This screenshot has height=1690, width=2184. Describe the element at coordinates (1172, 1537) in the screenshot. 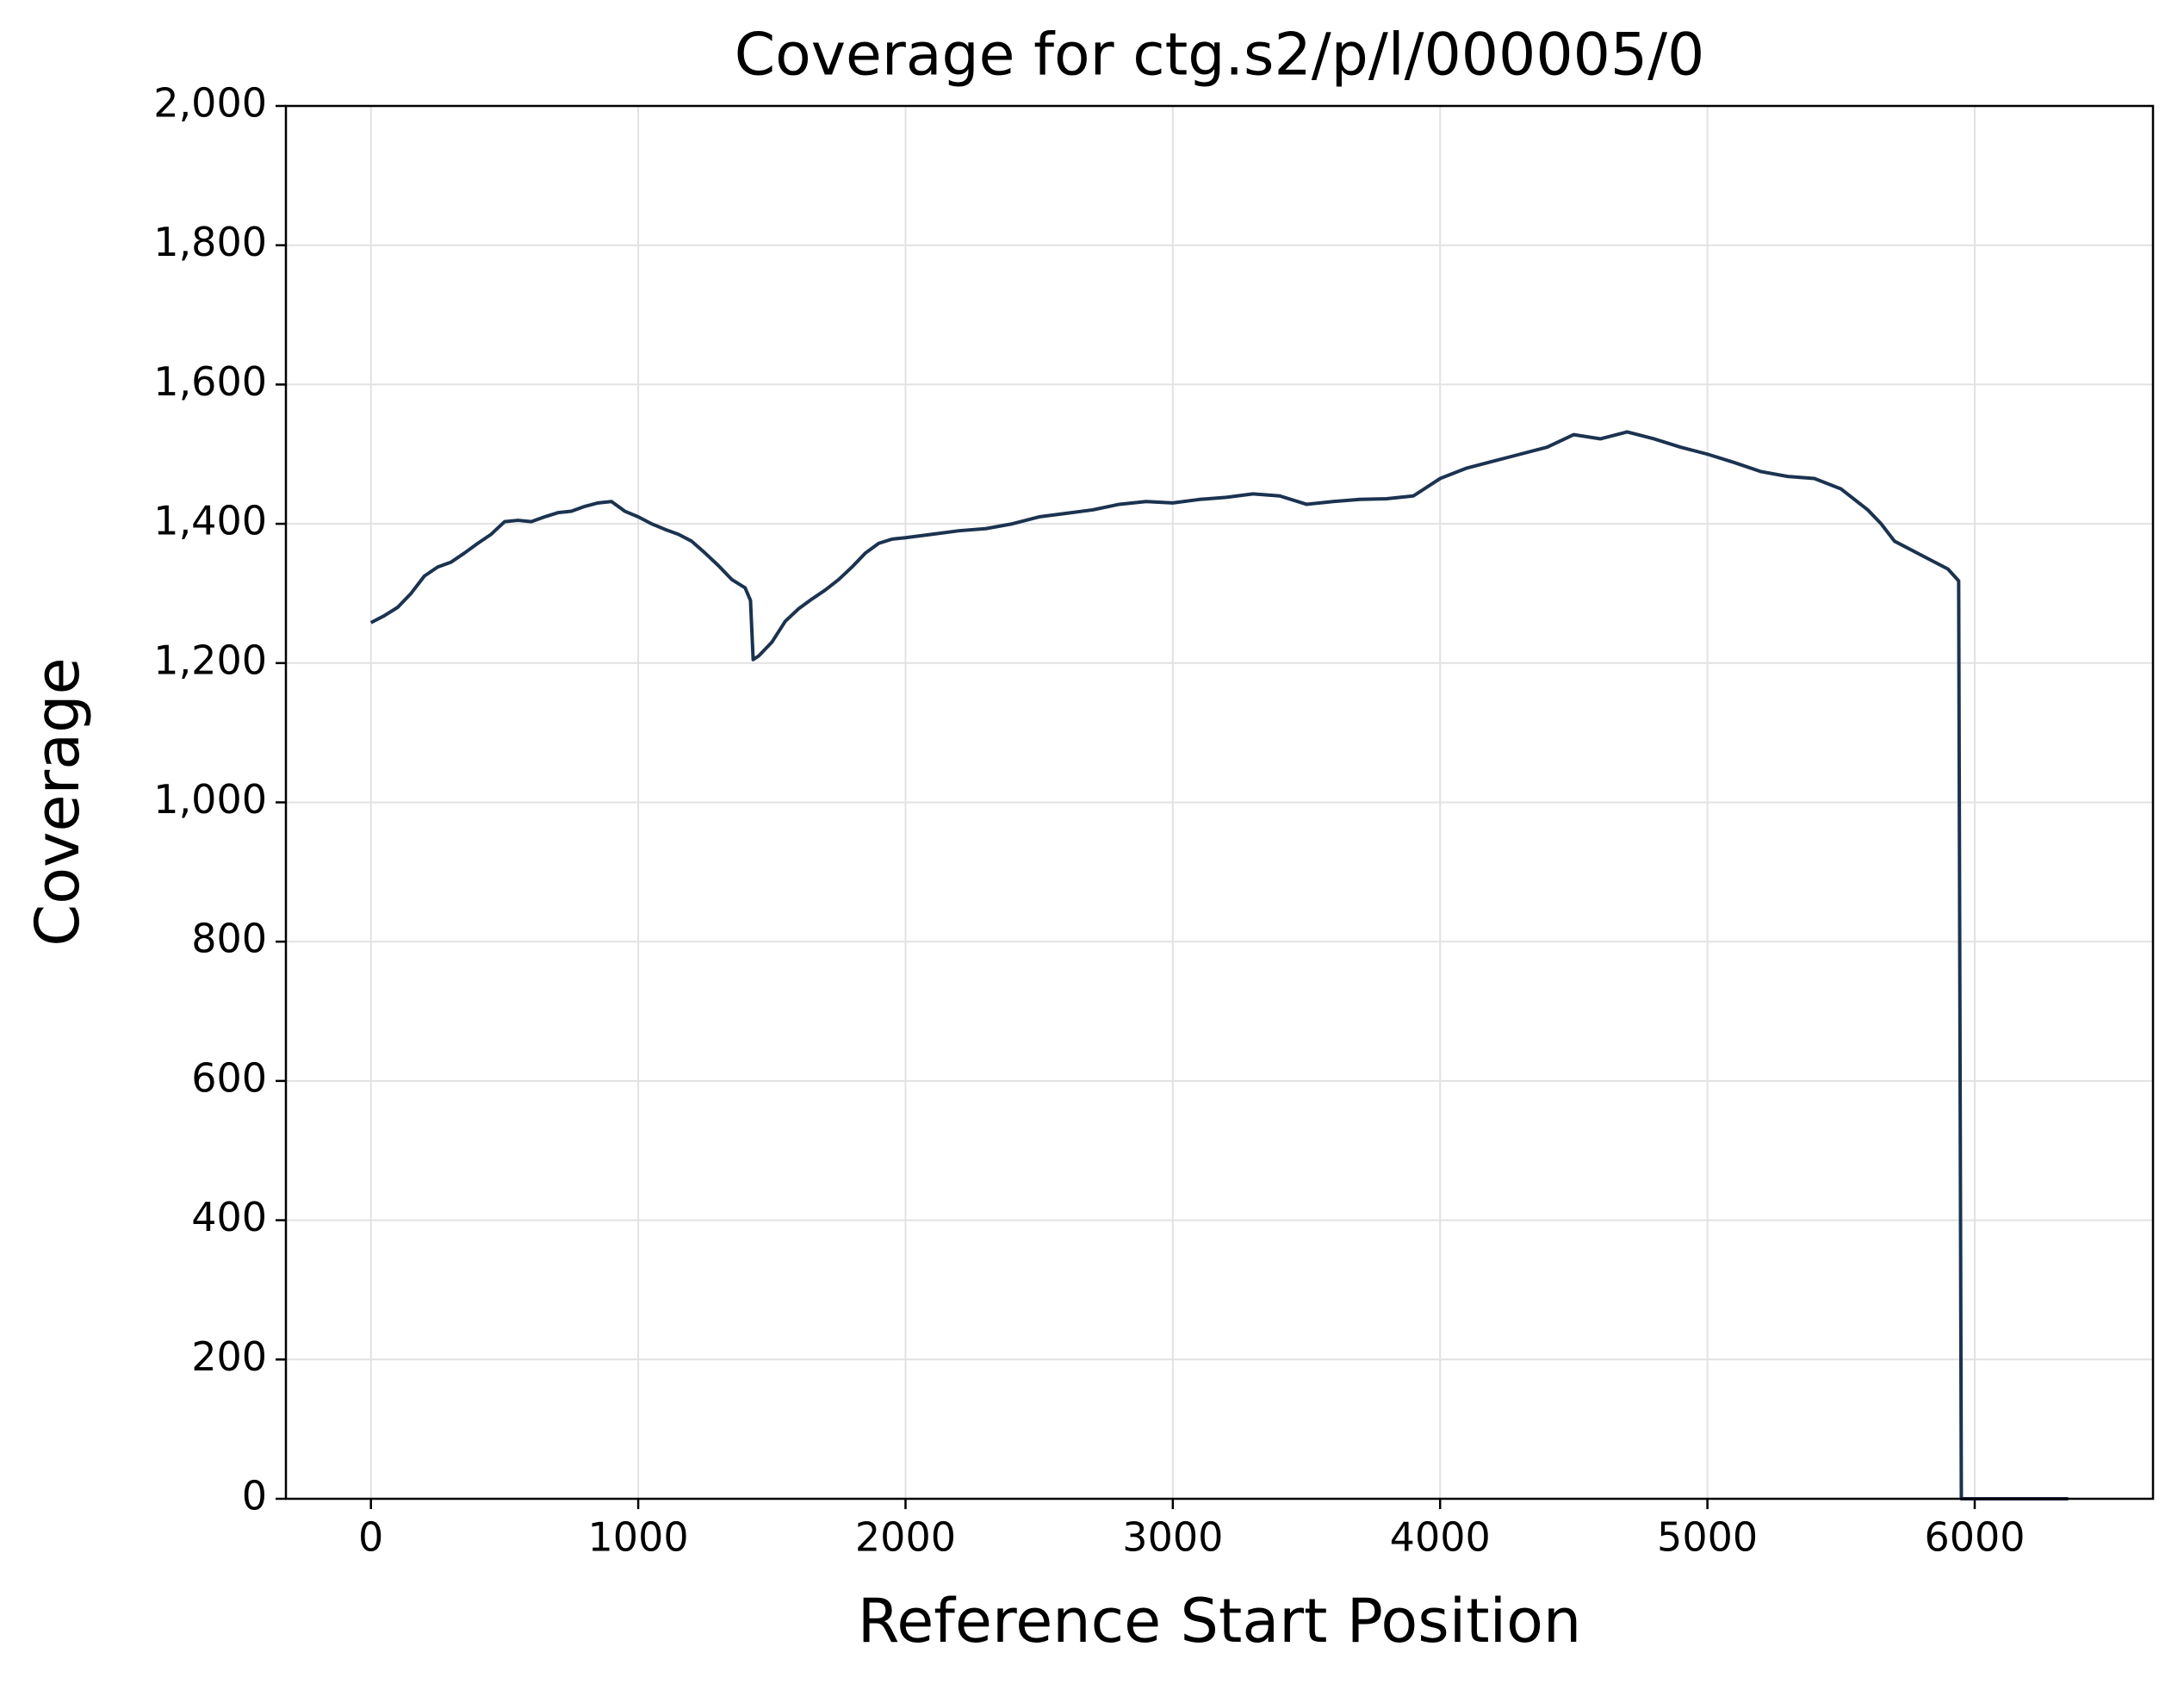

I see `x-tick-label: 3000` at that location.